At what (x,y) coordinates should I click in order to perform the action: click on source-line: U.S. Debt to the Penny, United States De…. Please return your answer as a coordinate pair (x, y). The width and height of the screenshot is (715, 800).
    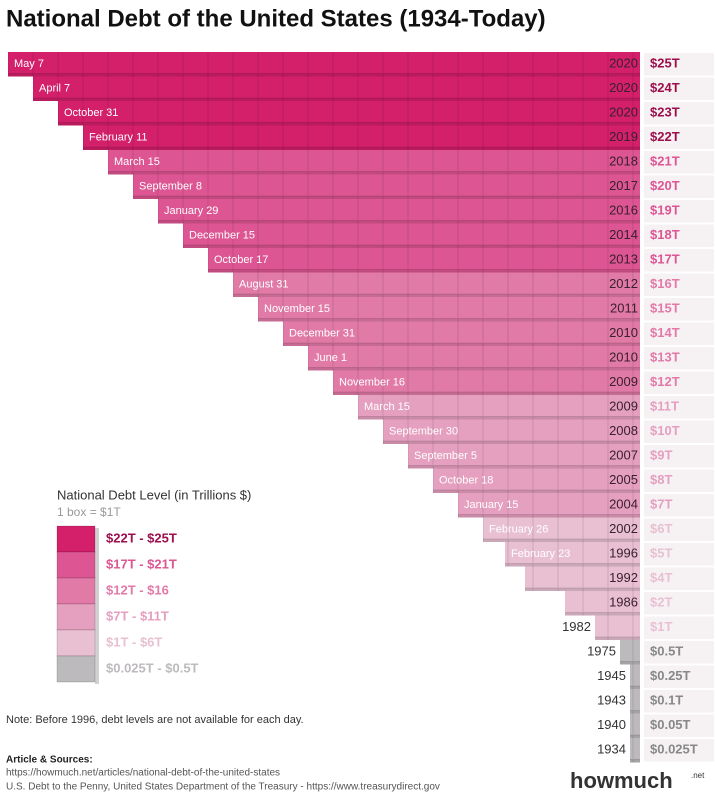
    Looking at the image, I should click on (223, 787).